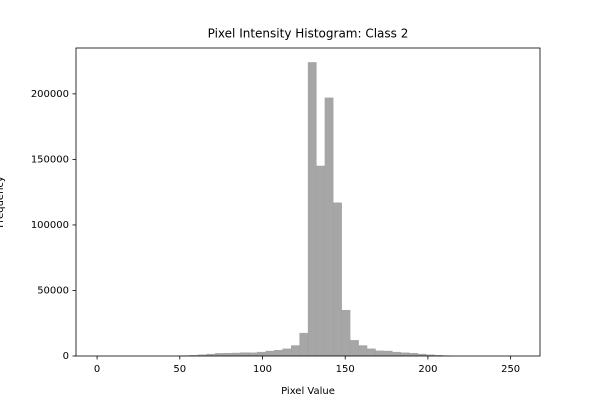 This screenshot has width=600, height=400. What do you see at coordinates (50, 94) in the screenshot?
I see `y-tick-label: 200000` at bounding box center [50, 94].